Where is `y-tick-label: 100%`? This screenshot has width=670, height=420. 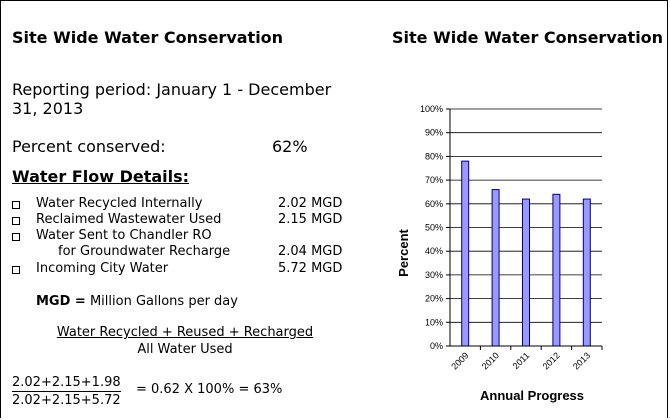 y-tick-label: 100% is located at coordinates (431, 109).